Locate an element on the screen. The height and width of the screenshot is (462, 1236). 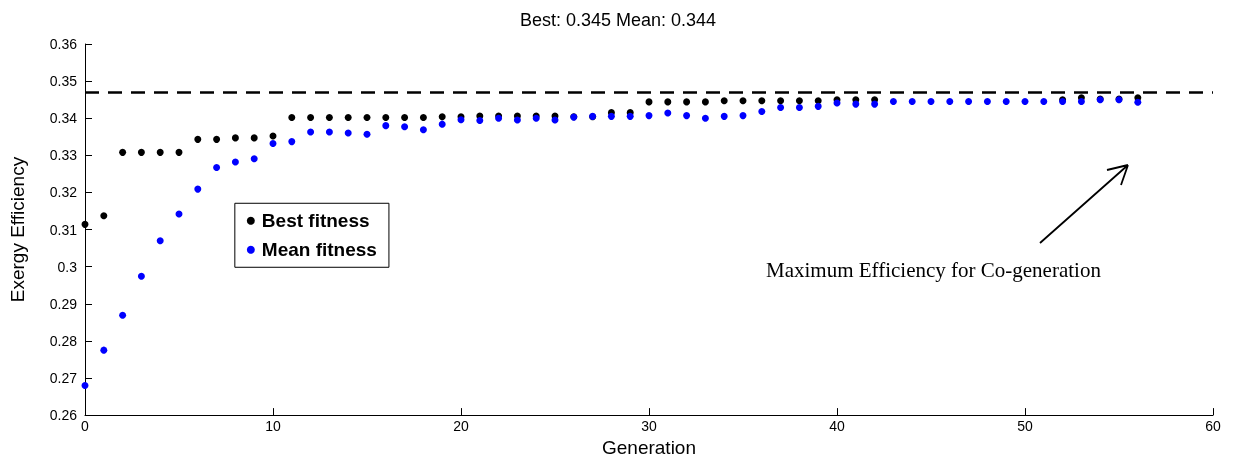
x-tick-label: 10 is located at coordinates (273, 426).